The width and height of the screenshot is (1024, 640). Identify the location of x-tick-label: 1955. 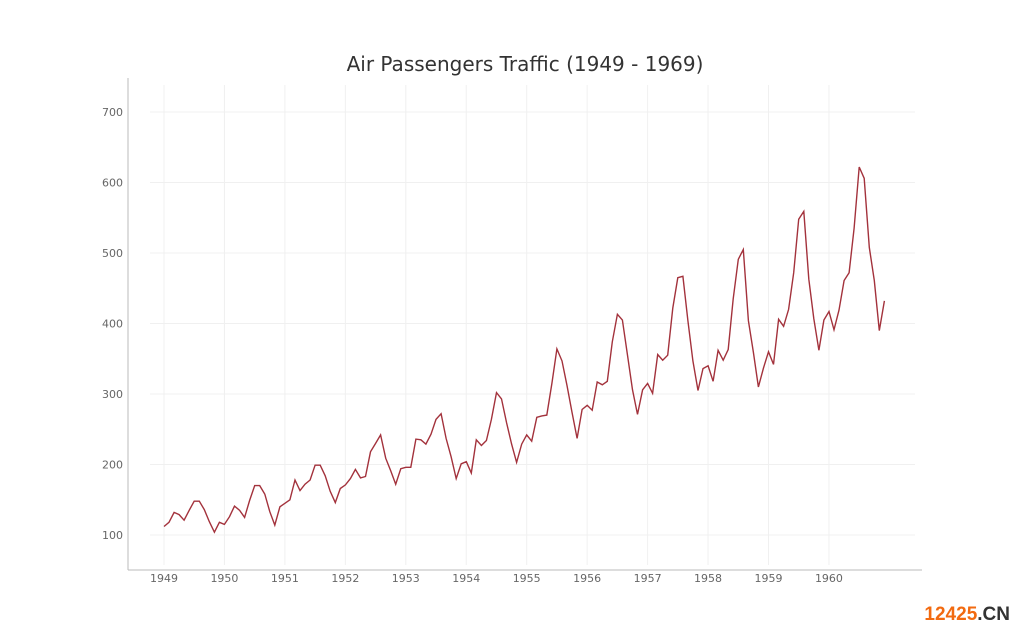
(527, 578).